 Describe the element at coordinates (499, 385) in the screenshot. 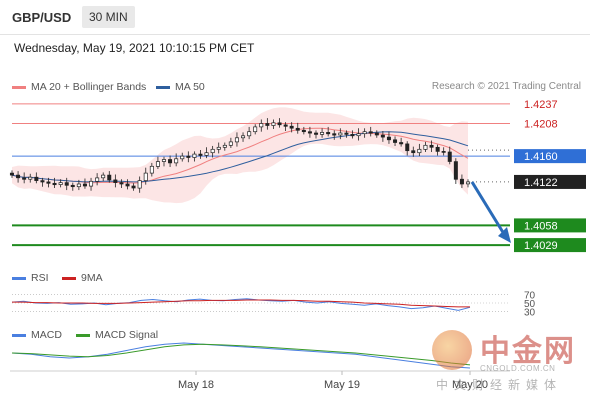

I see `watermark-tagline: 中文财经新媒体` at that location.